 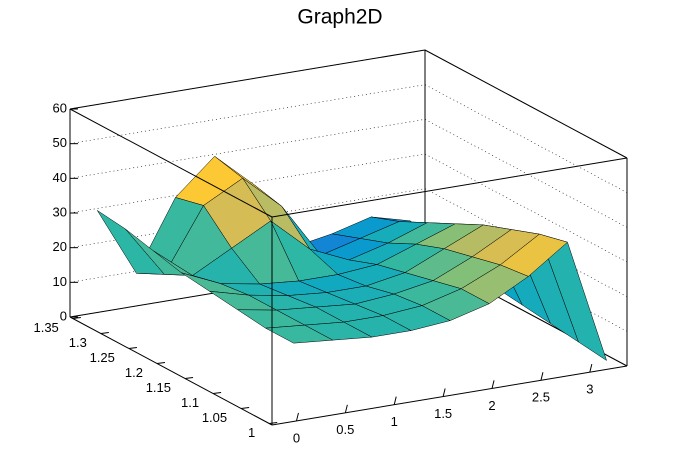 I want to click on z-tick-label: 60, so click(x=60, y=107).